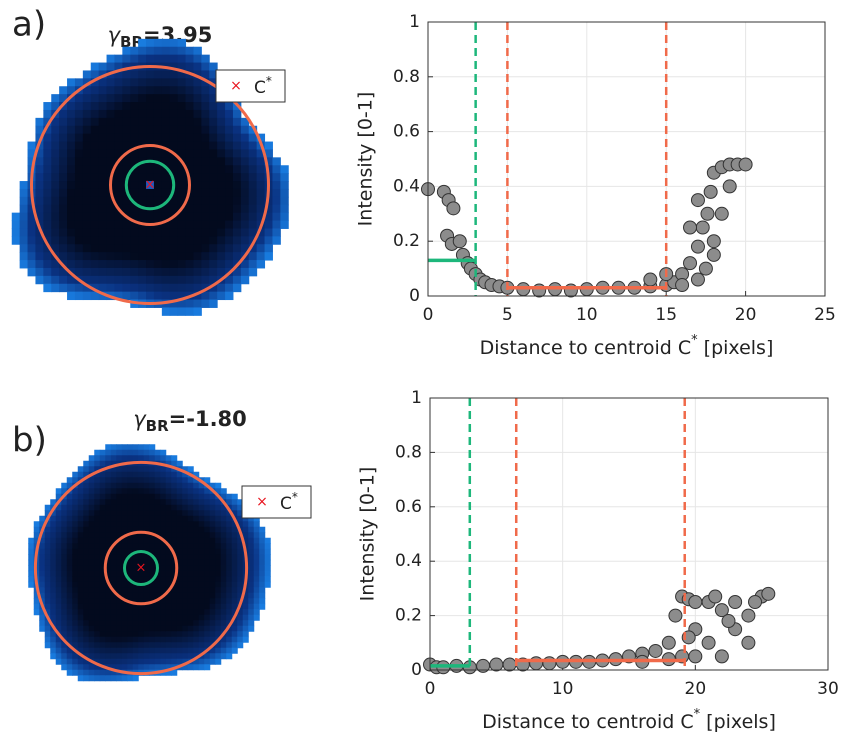 This screenshot has width=852, height=736. What do you see at coordinates (694, 340) in the screenshot?
I see `x-label-sup: *` at bounding box center [694, 340].